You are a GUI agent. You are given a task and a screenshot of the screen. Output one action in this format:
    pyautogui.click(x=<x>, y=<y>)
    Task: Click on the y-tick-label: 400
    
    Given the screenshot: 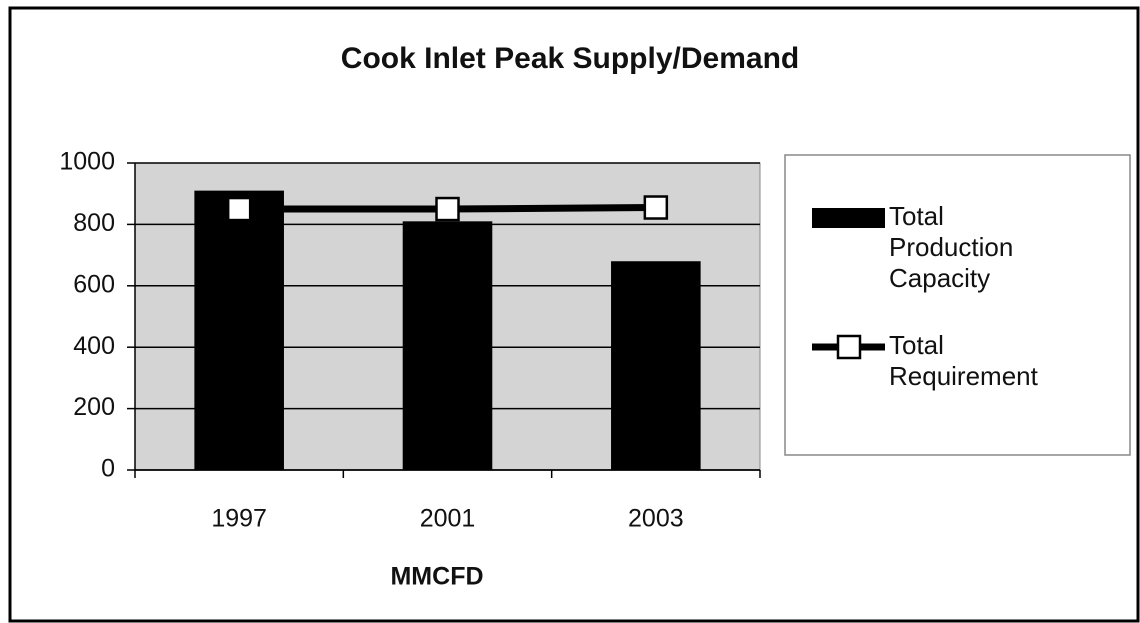 What is the action you would take?
    pyautogui.click(x=94, y=346)
    